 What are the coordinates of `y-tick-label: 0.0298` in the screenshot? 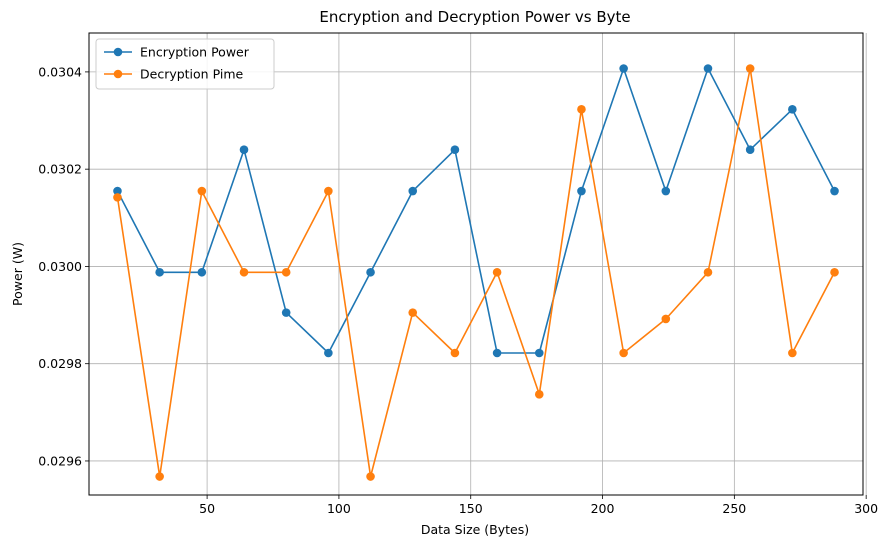 It's located at (60, 363).